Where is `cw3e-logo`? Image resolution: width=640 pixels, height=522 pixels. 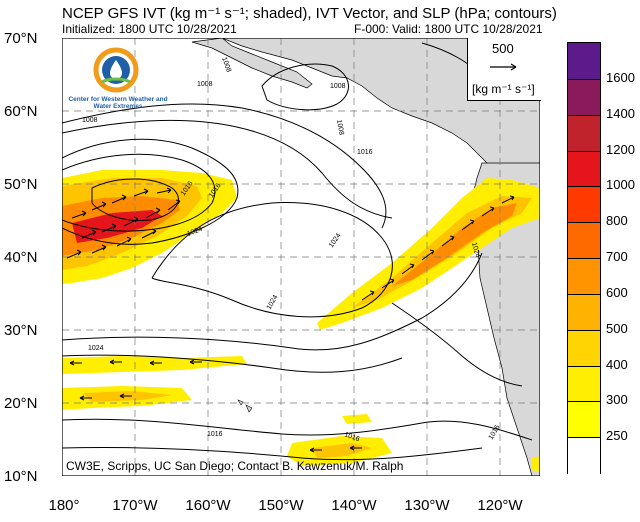
cw3e-logo is located at coordinates (116, 74).